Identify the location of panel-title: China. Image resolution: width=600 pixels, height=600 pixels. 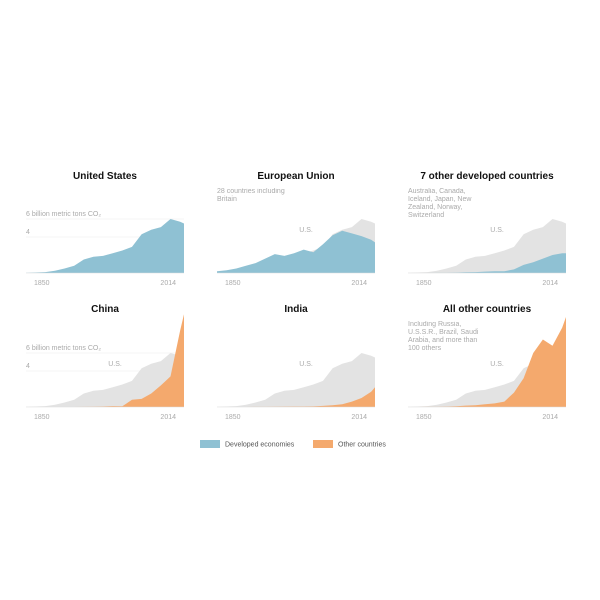
(105, 309).